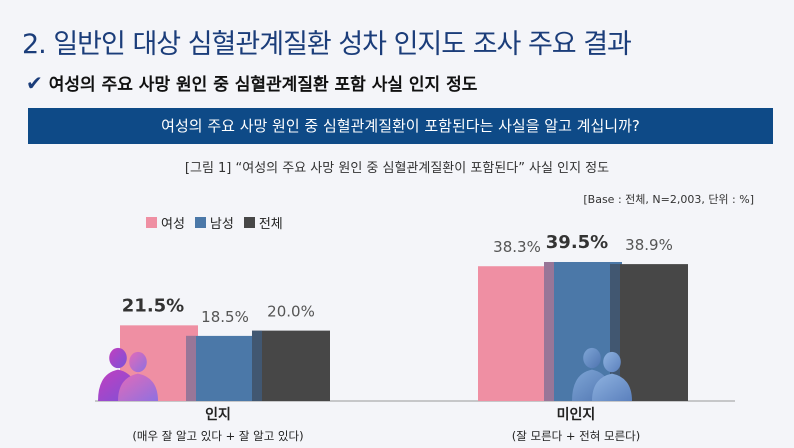  Describe the element at coordinates (173, 224) in the screenshot. I see `legend-label-female: 여성` at that location.